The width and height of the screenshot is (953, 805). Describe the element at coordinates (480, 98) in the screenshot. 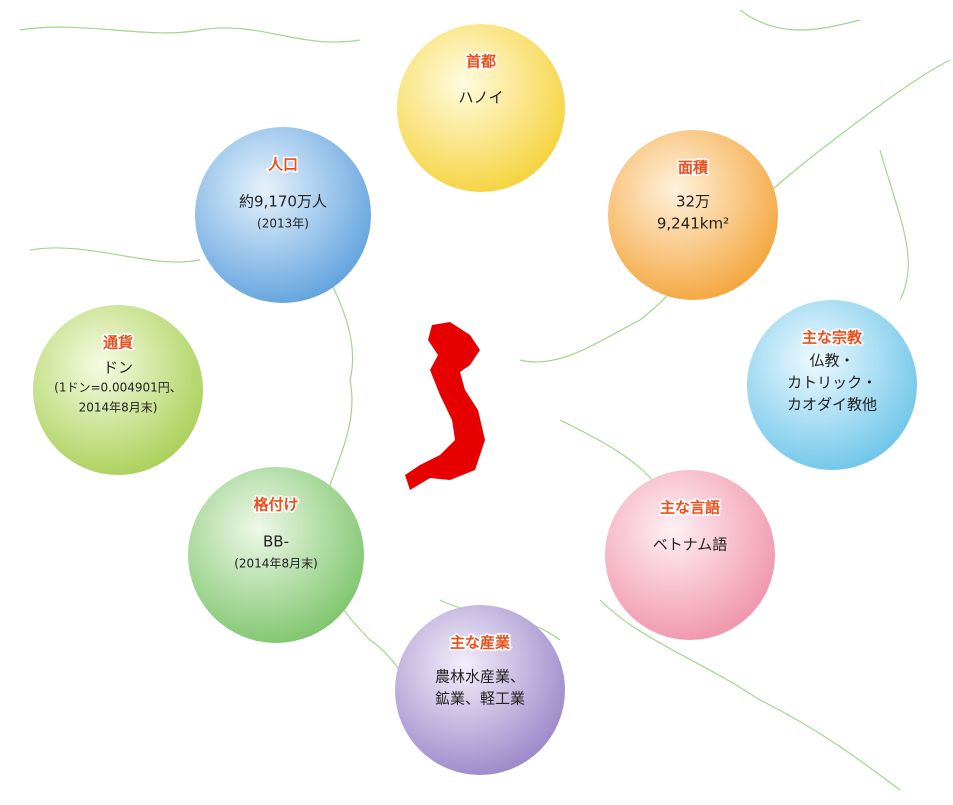

I see `circle-line: ハノイ` at that location.